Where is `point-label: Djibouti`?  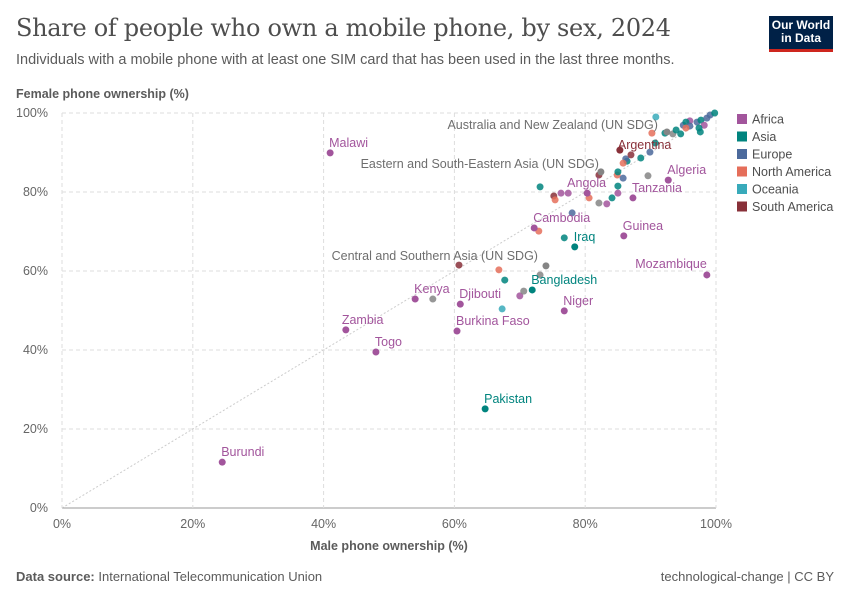 point-label: Djibouti is located at coordinates (480, 294).